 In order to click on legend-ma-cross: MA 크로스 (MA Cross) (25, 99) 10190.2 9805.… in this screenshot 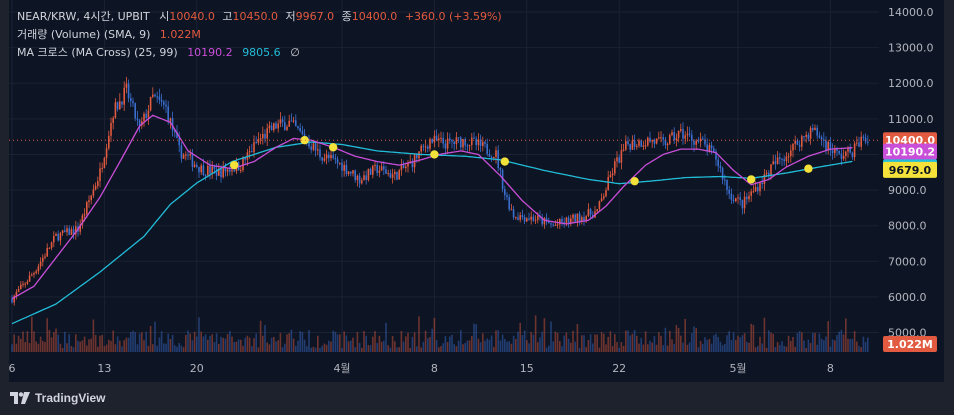, I will do `click(158, 52)`.